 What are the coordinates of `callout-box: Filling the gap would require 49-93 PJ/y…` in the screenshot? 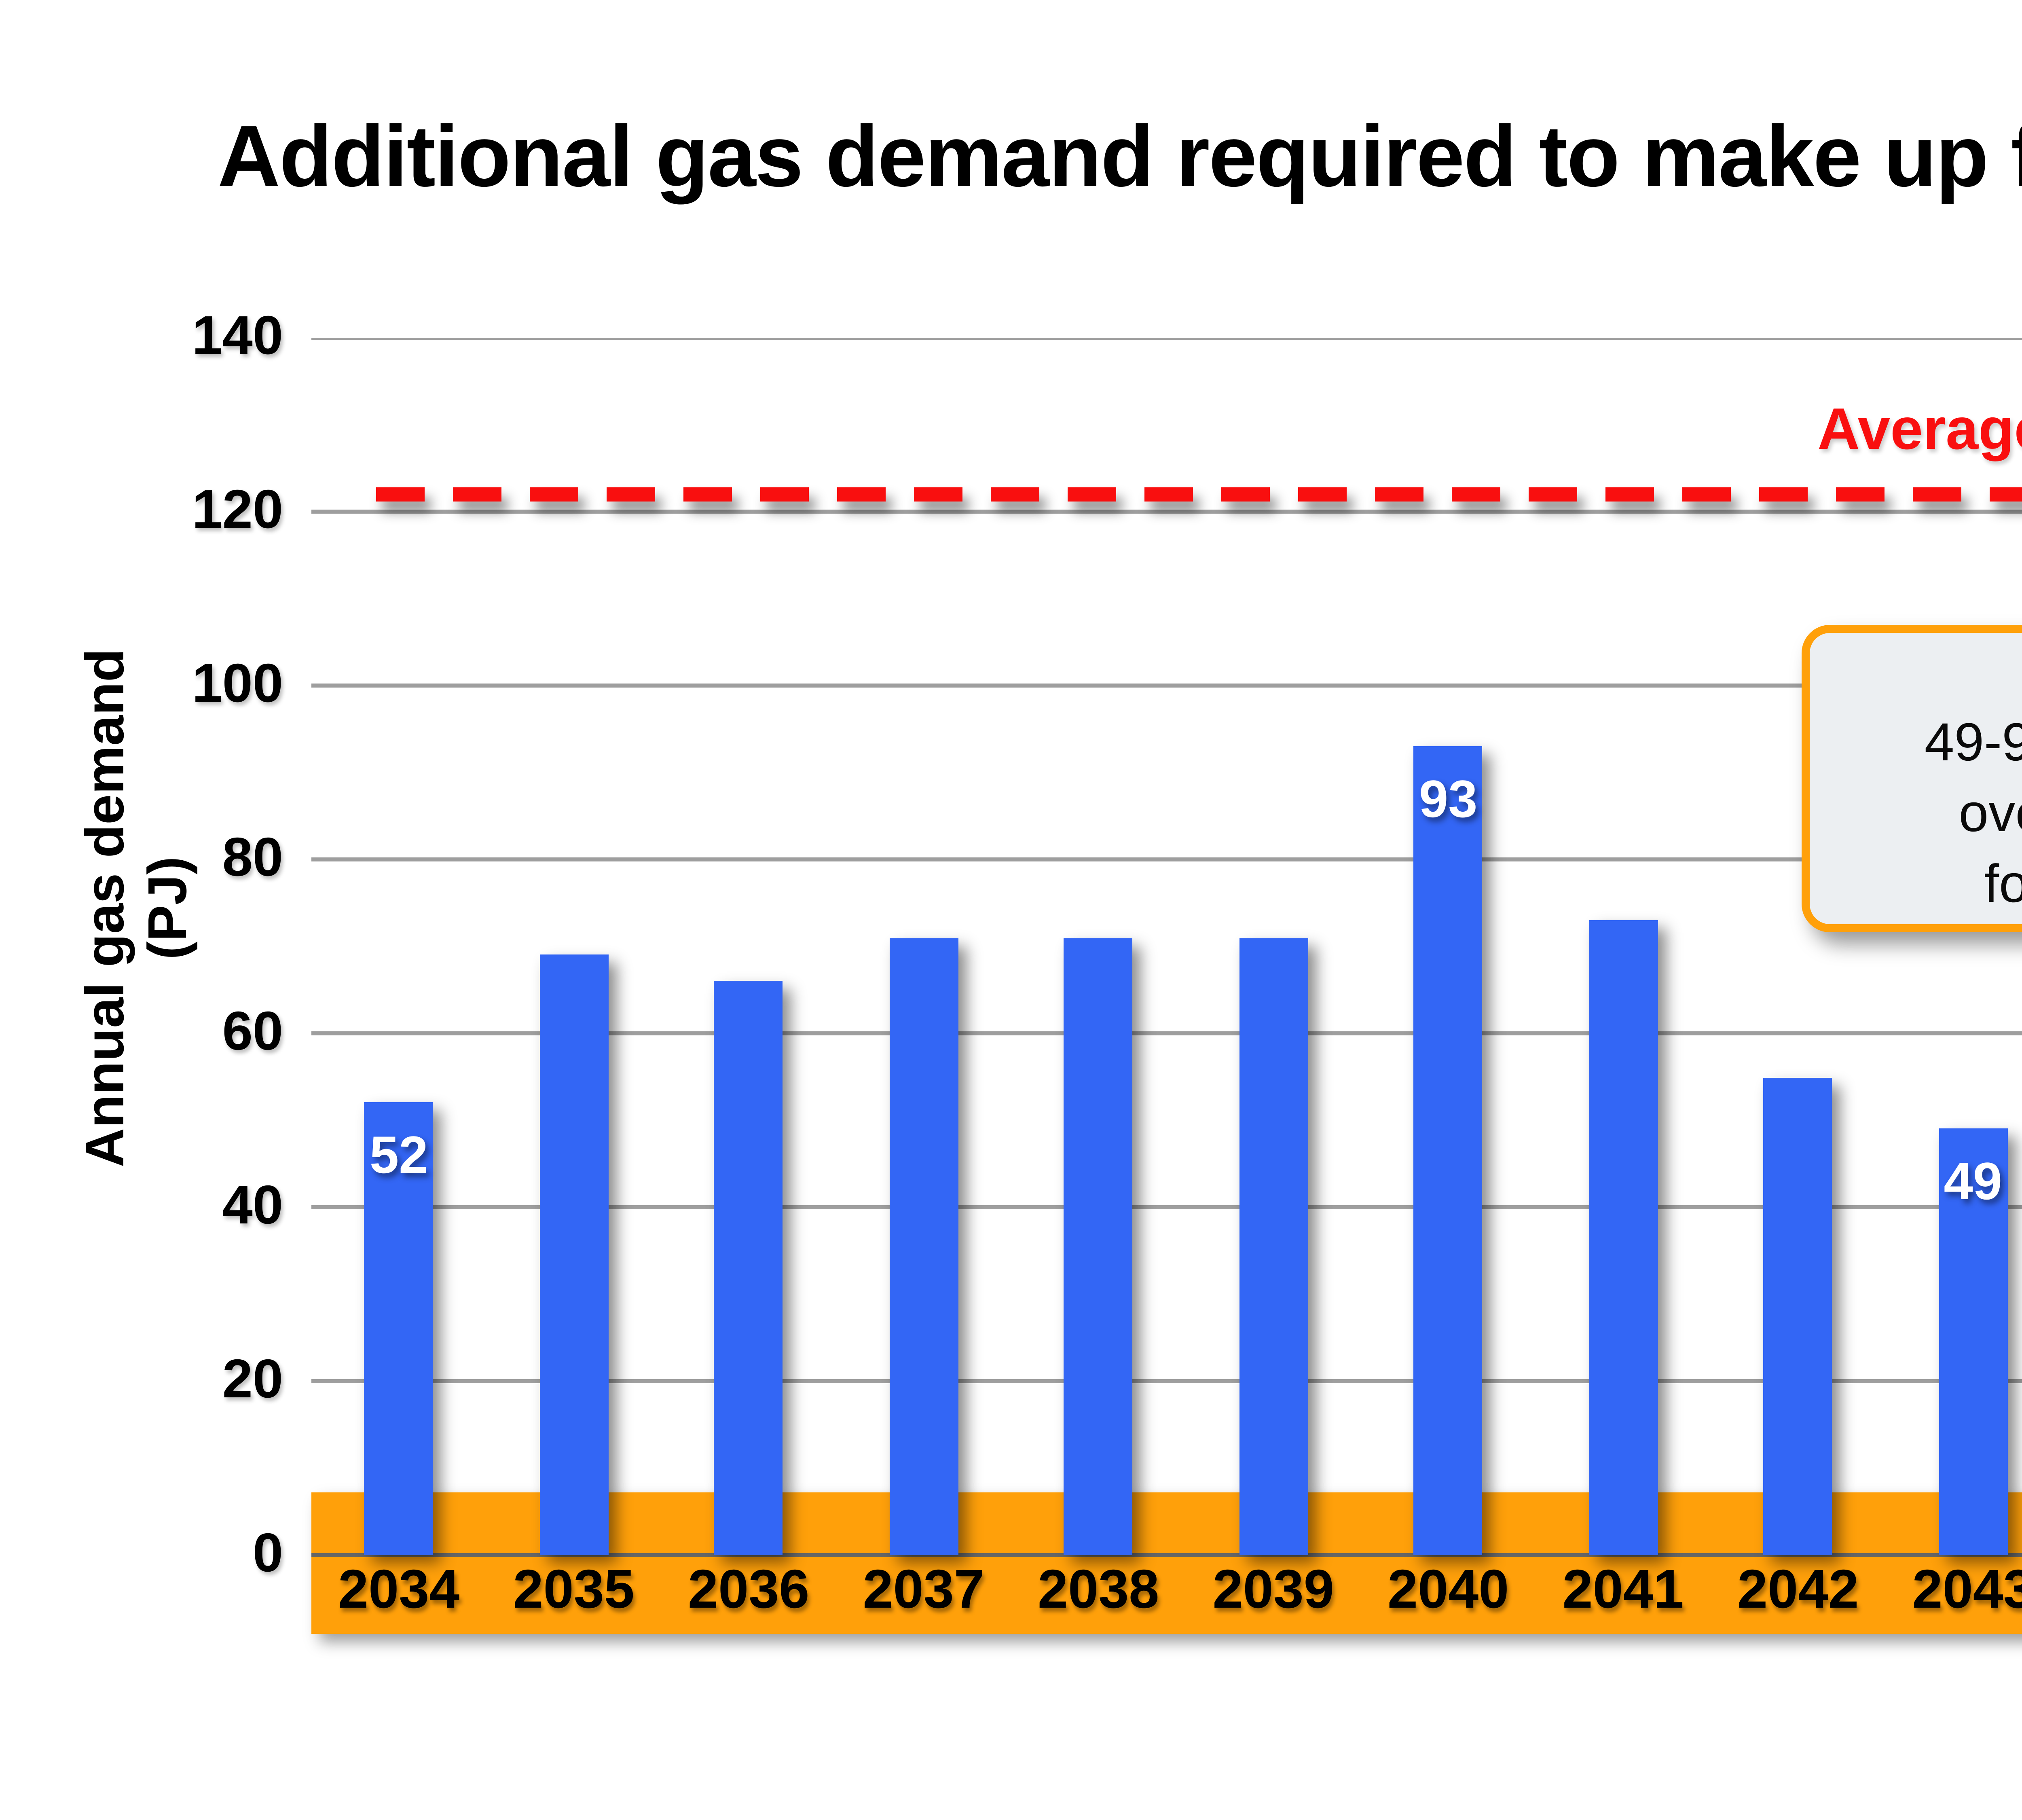 It's located at (1912, 779).